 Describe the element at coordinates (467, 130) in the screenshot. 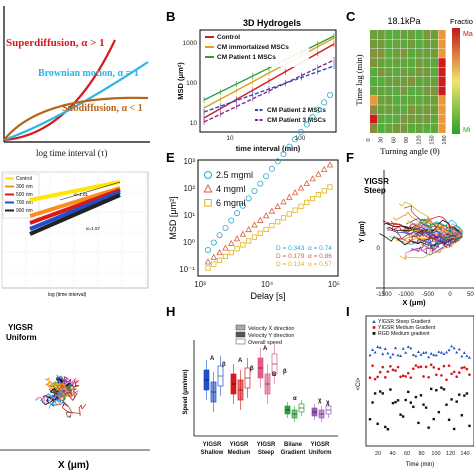

I see `panel-c-colorbar-low: Mi` at that location.